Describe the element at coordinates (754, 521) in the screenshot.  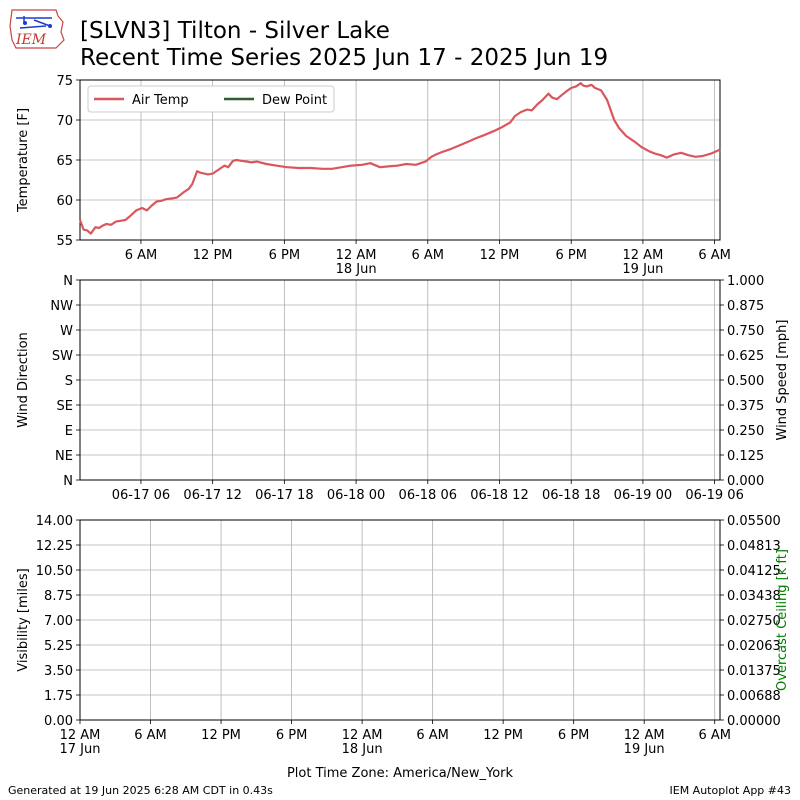
I see `panel3-ytick-right-label: 0.05500` at that location.